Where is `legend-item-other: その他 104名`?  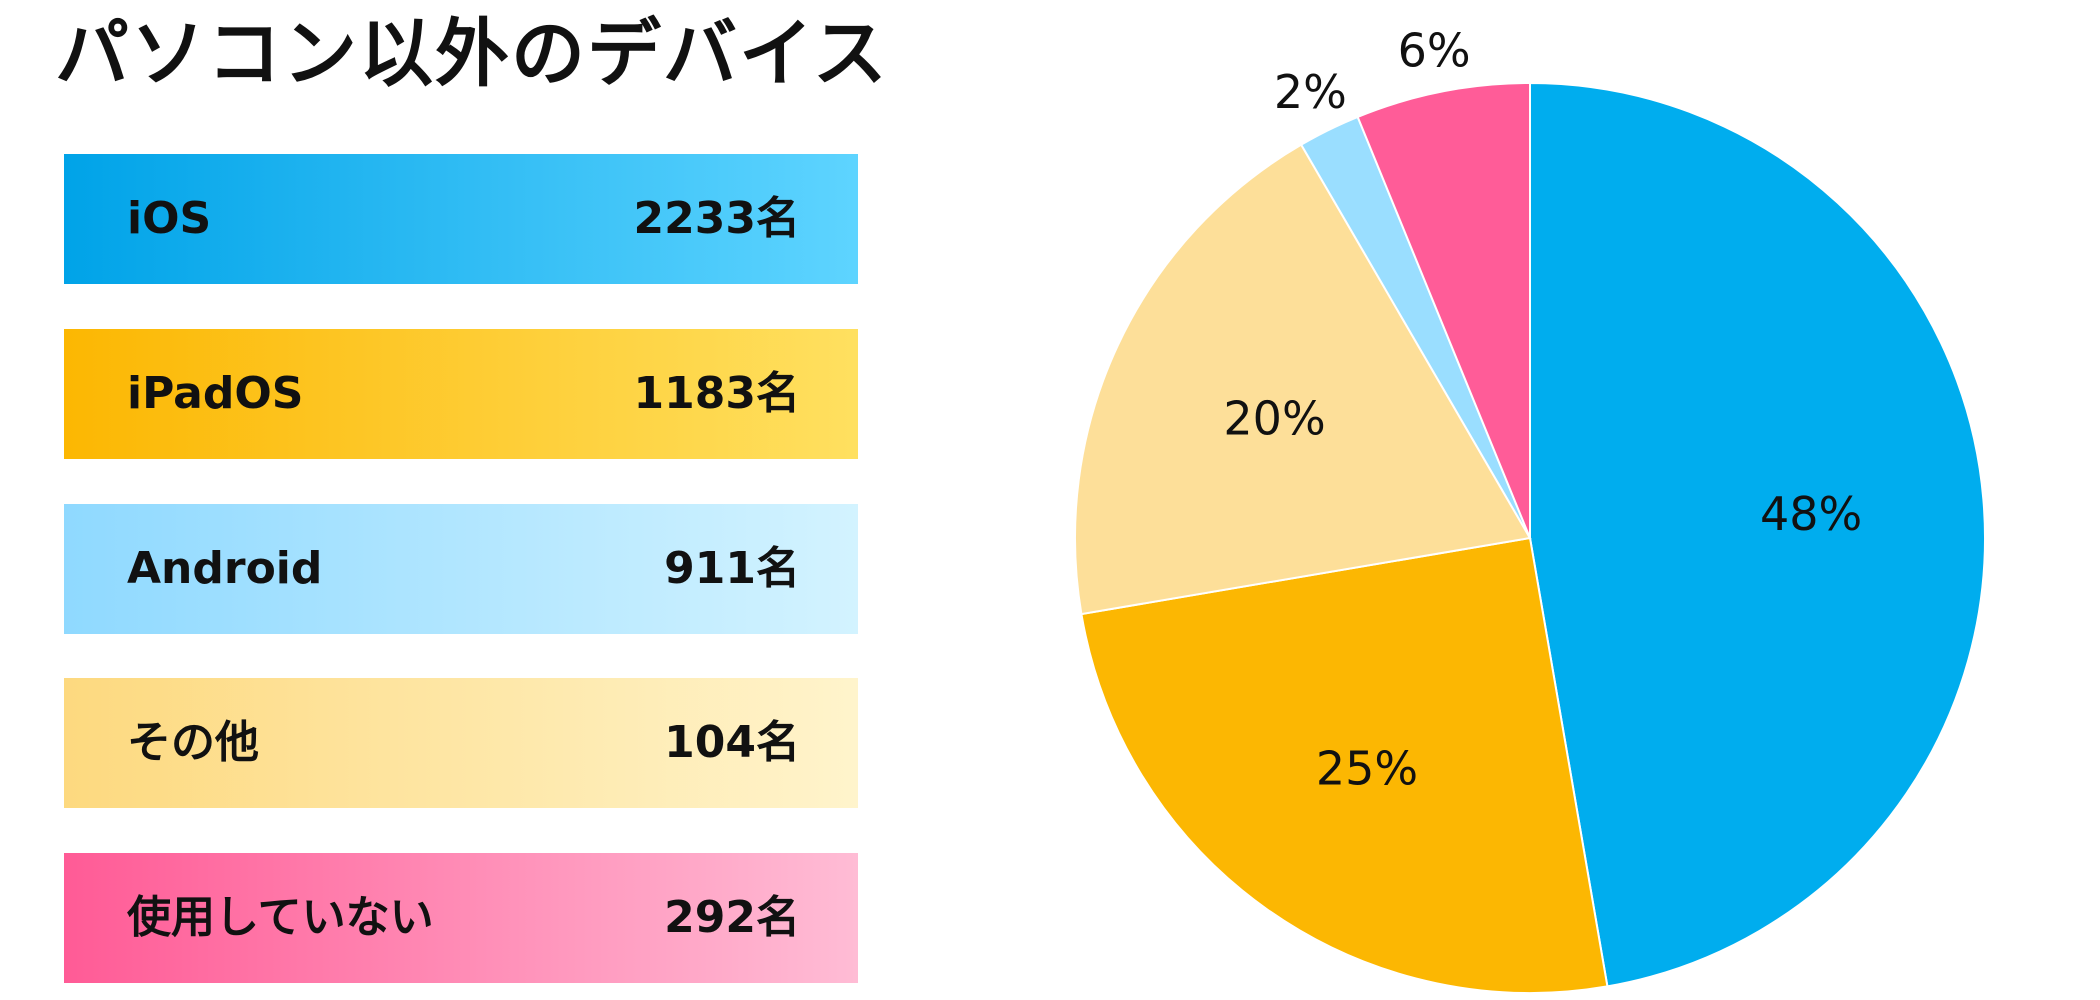
legend-item-other: その他 104名 is located at coordinates (461, 743).